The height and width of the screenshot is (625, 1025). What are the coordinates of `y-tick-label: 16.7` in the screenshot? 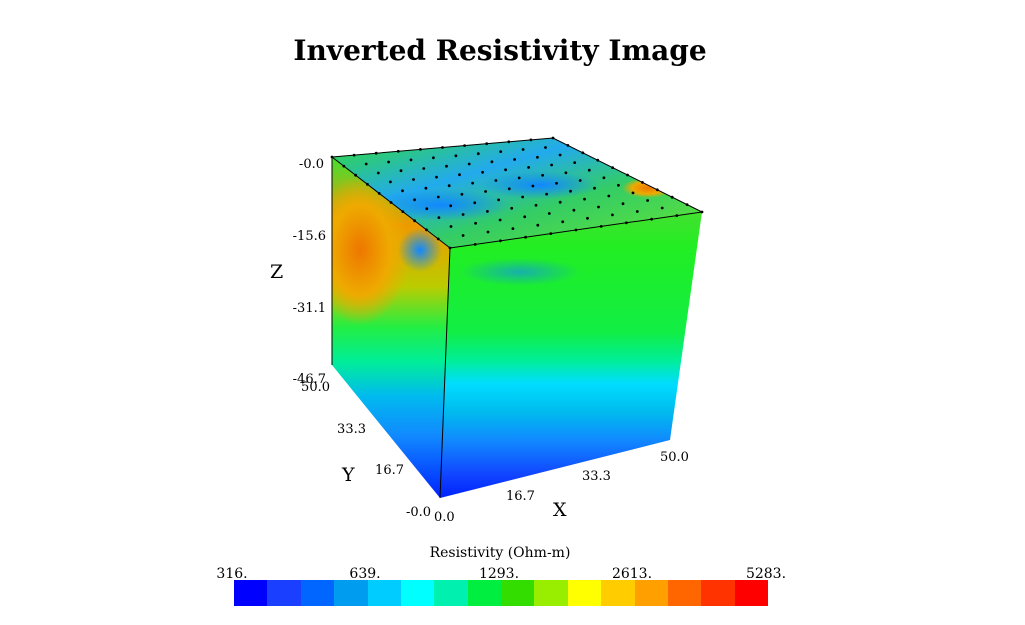 It's located at (389, 470).